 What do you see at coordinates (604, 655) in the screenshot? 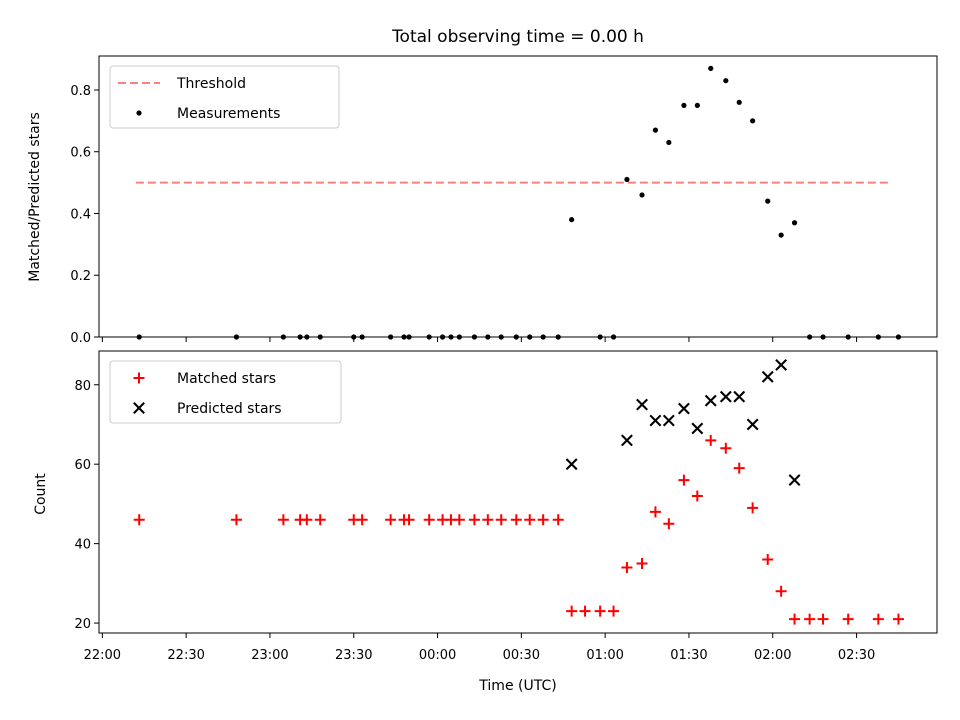
I see `bottom-x-tick-label: 01:00` at bounding box center [604, 655].